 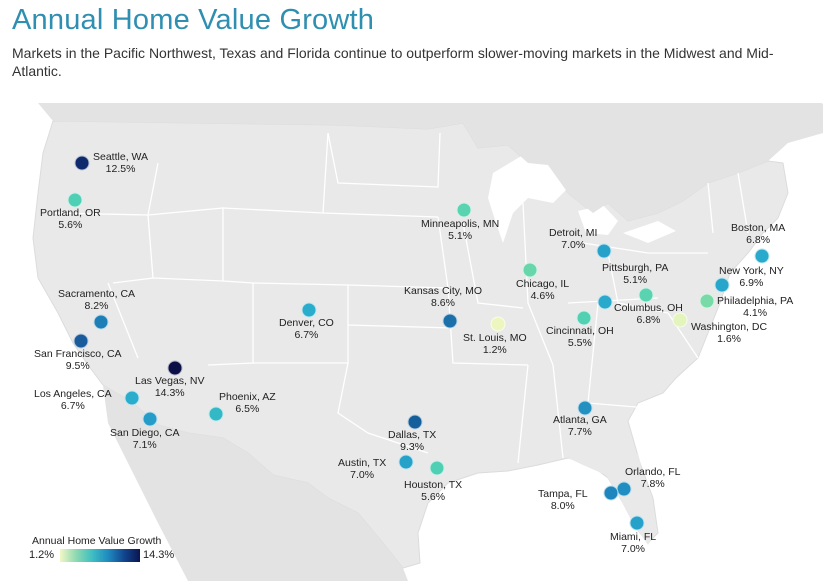 I want to click on city-name: Miami, FL, so click(x=633, y=537).